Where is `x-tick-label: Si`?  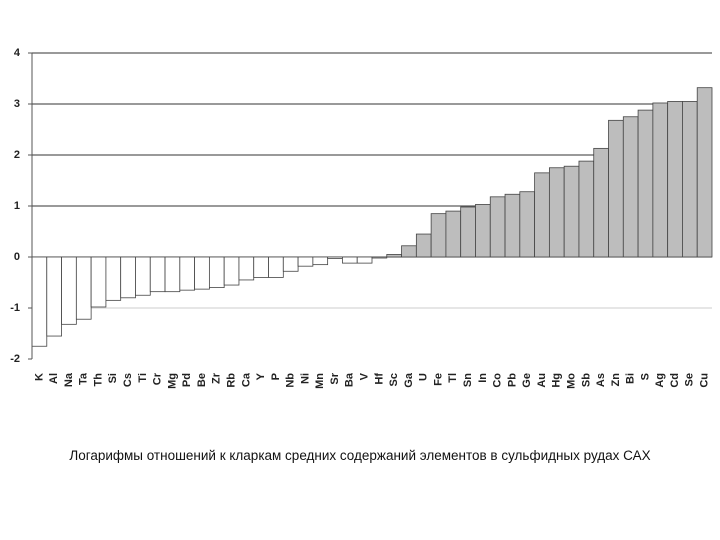
x-tick-label: Si is located at coordinates (113, 378).